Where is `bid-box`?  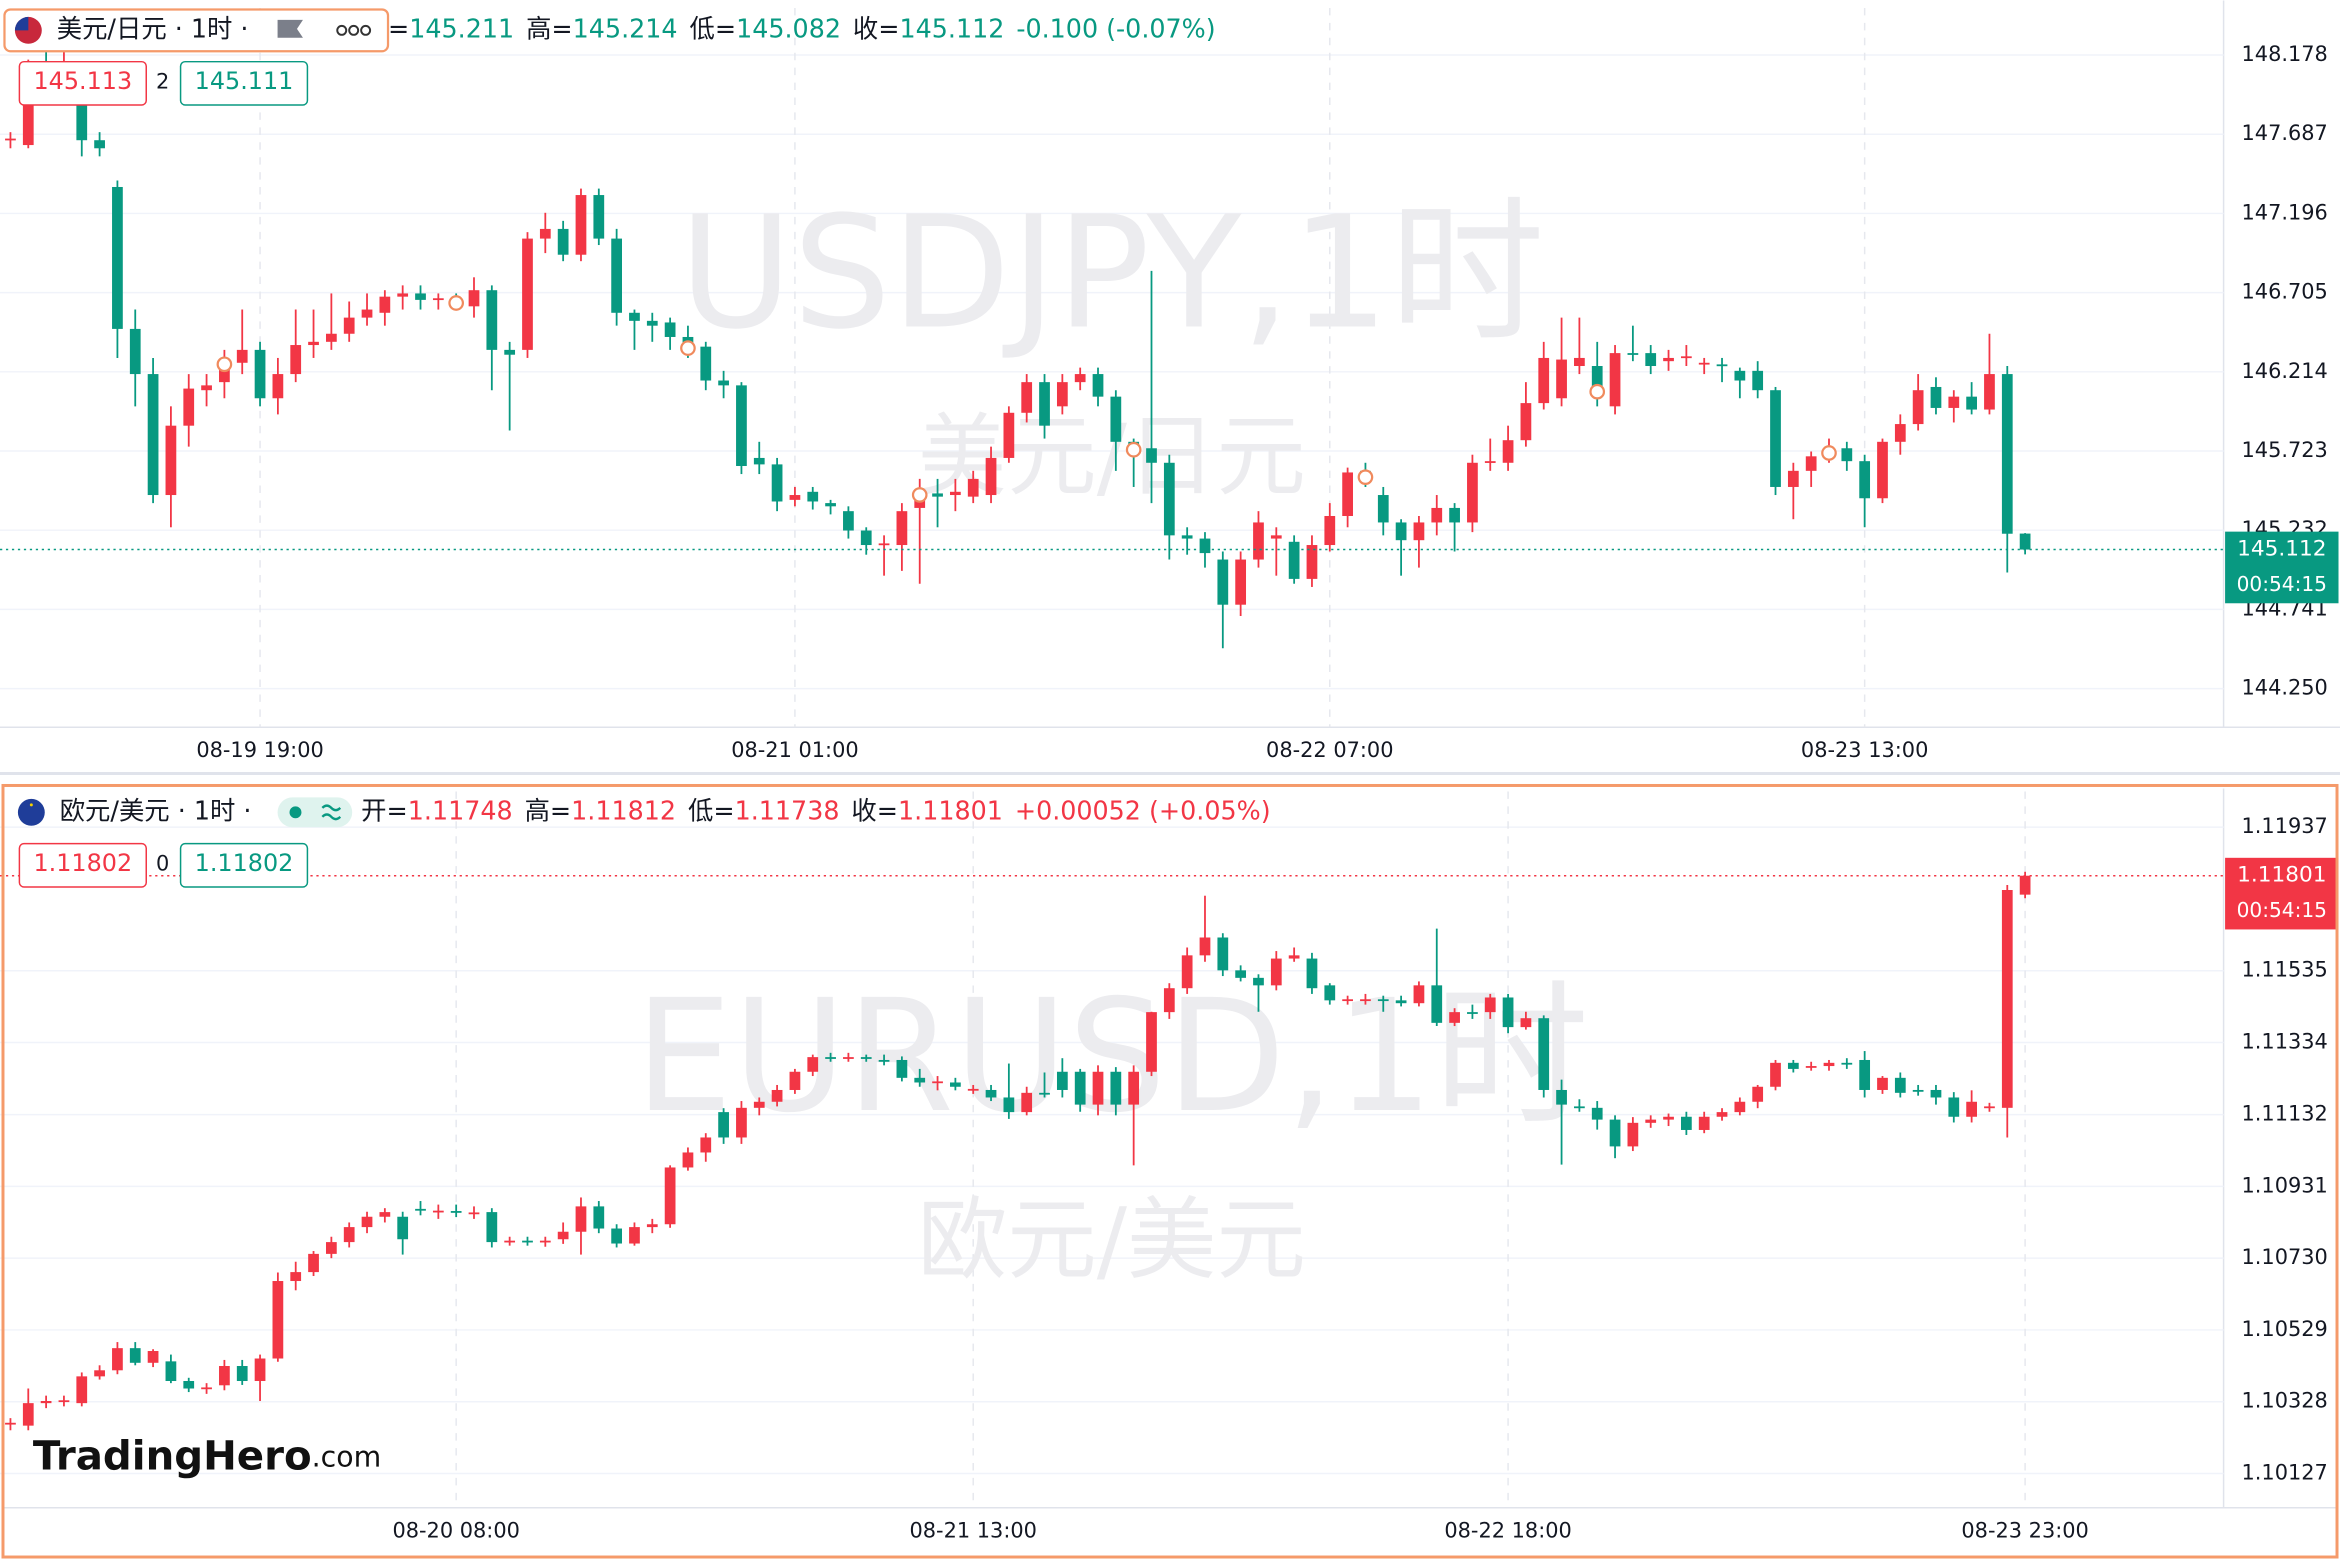 bid-box is located at coordinates (82, 83).